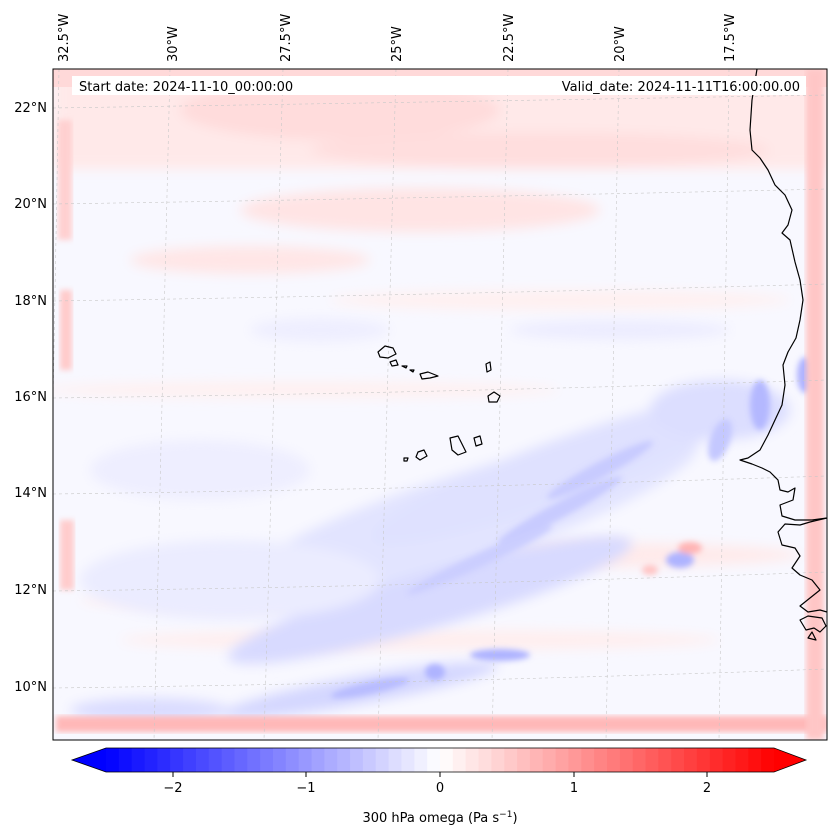 Image resolution: width=837 pixels, height=839 pixels. I want to click on colorbar-tick-0: 0, so click(440, 788).